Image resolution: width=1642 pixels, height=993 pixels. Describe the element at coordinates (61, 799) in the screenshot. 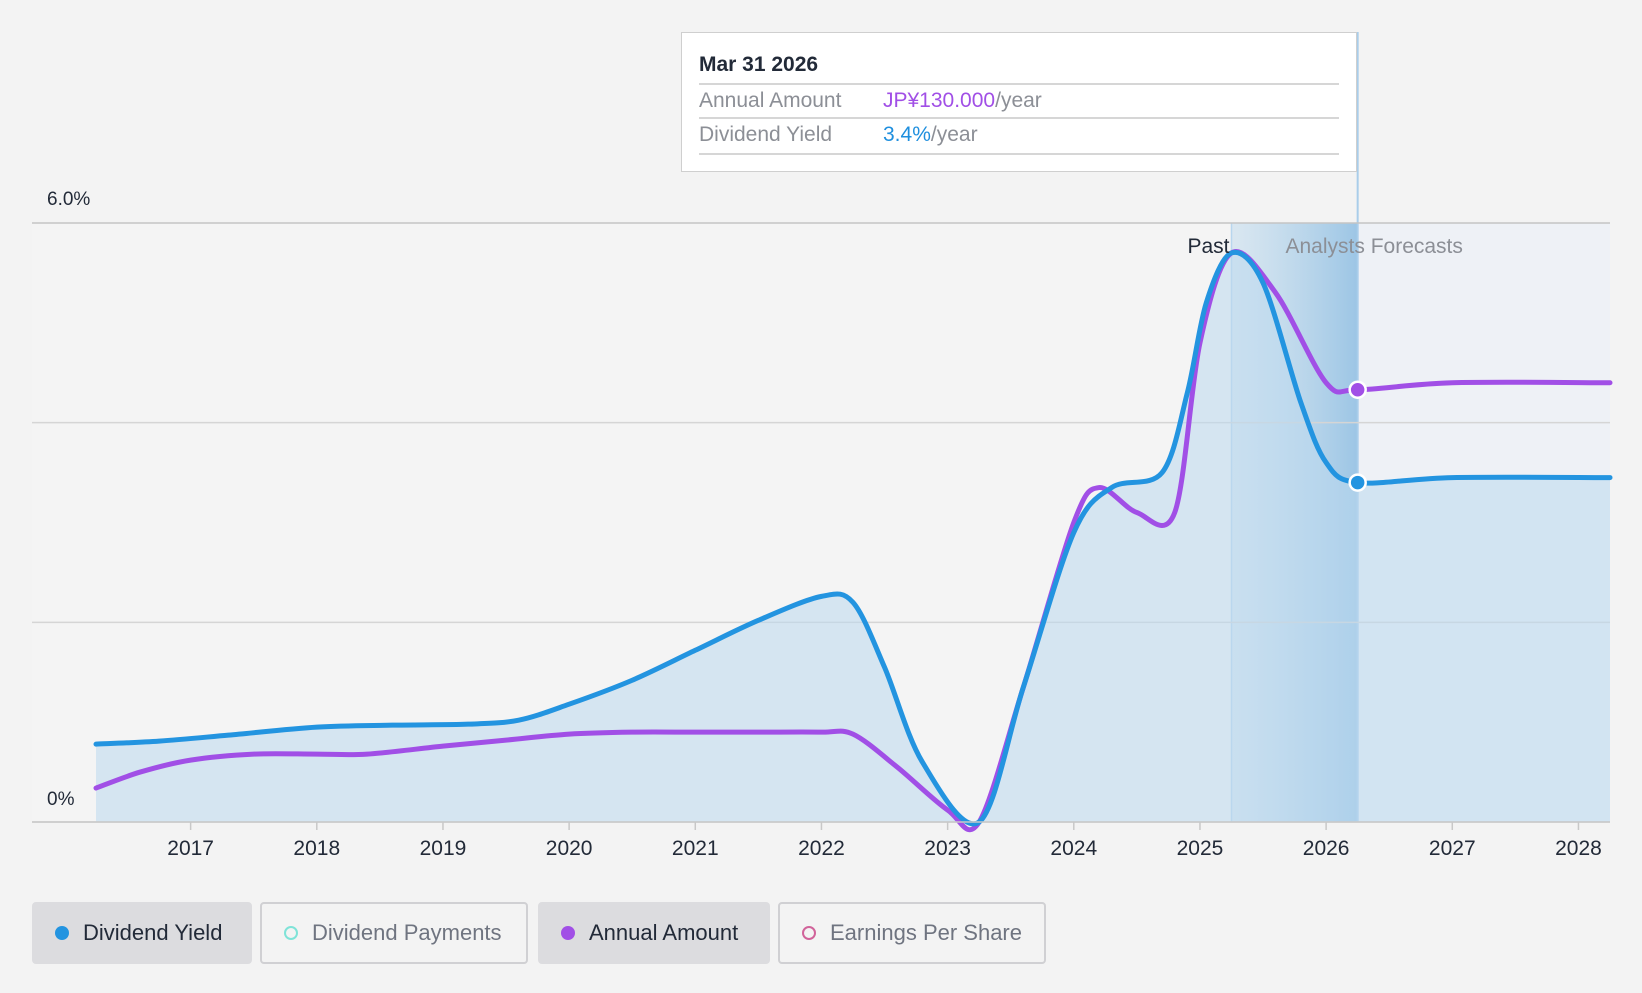

I see `y-tick-label: 0%` at that location.